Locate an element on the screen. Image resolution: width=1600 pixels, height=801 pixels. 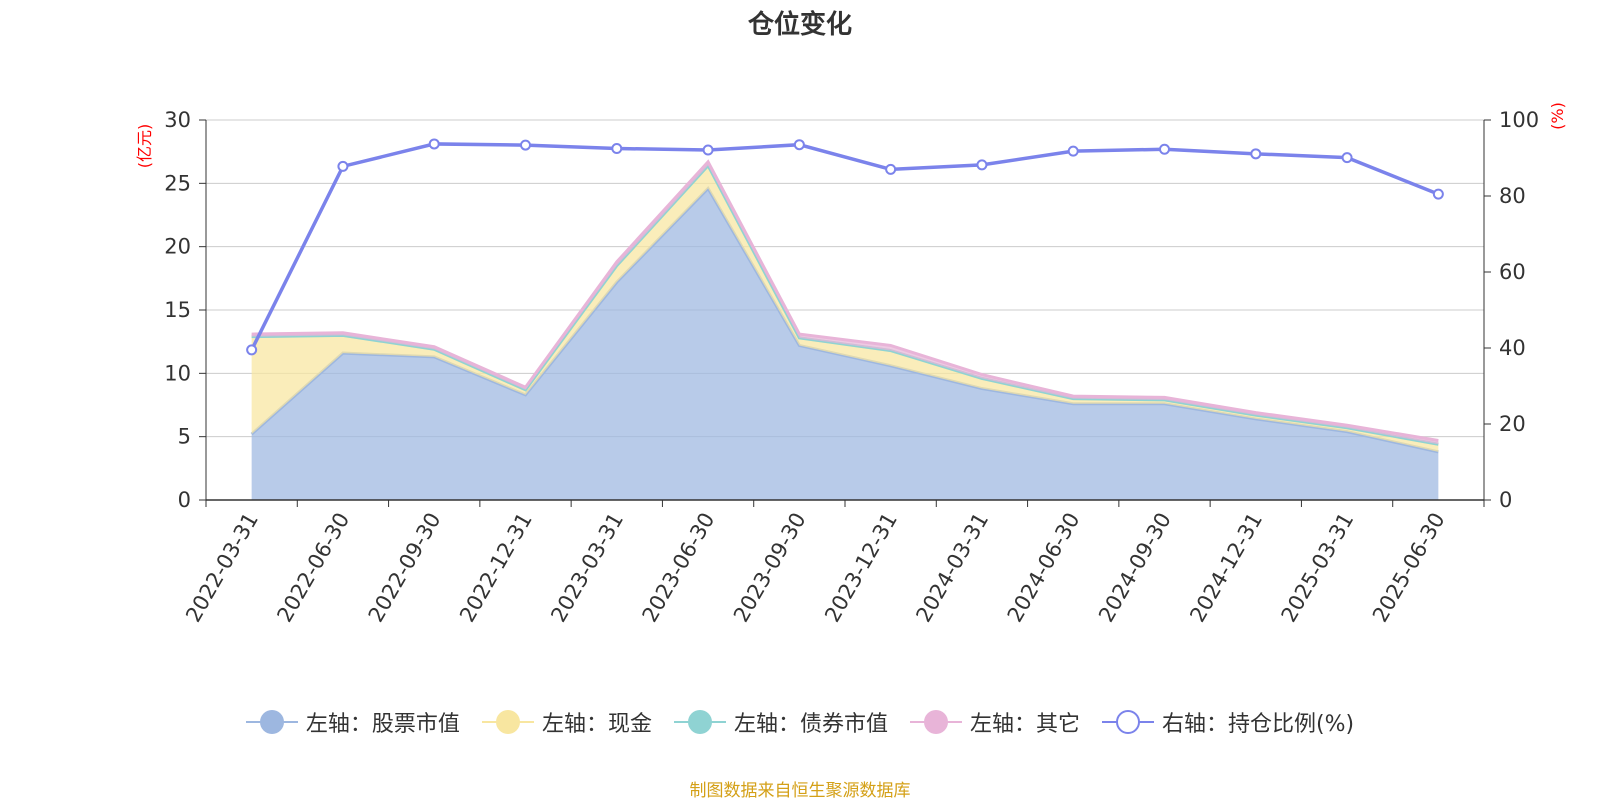
legend-item: 右轴：持仓比例(%) is located at coordinates (1228, 722).